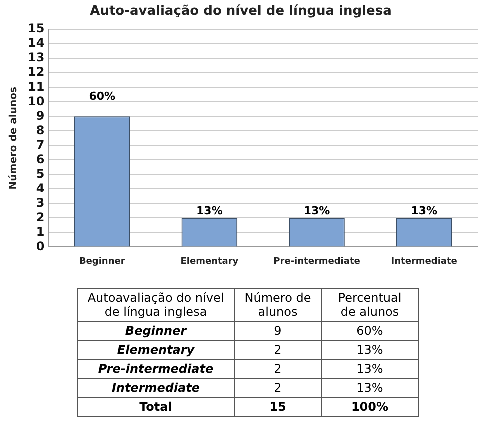 Image resolution: width=496 pixels, height=447 pixels. Describe the element at coordinates (278, 305) in the screenshot. I see `text: Número de alunos` at that location.